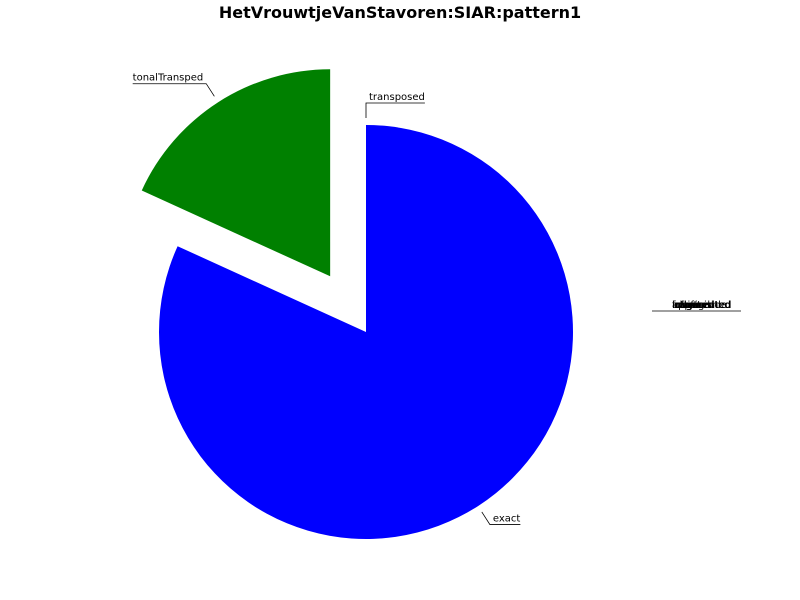 Image resolution: width=800 pixels, height=600 pixels. I want to click on slice-label-transposed: transposed, so click(397, 97).